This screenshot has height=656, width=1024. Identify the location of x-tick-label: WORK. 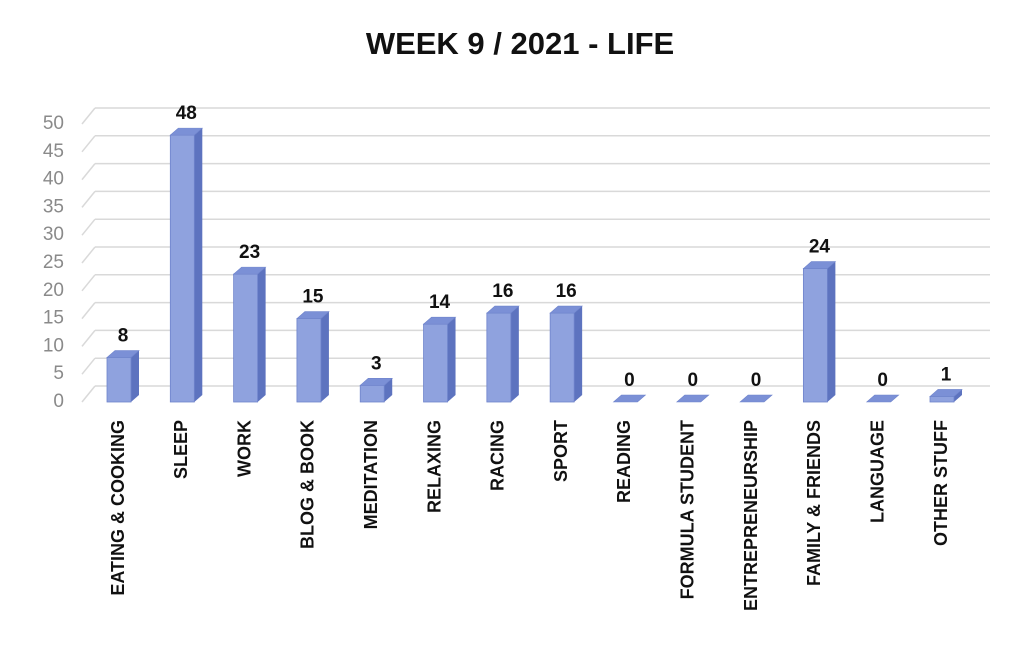
(244, 448).